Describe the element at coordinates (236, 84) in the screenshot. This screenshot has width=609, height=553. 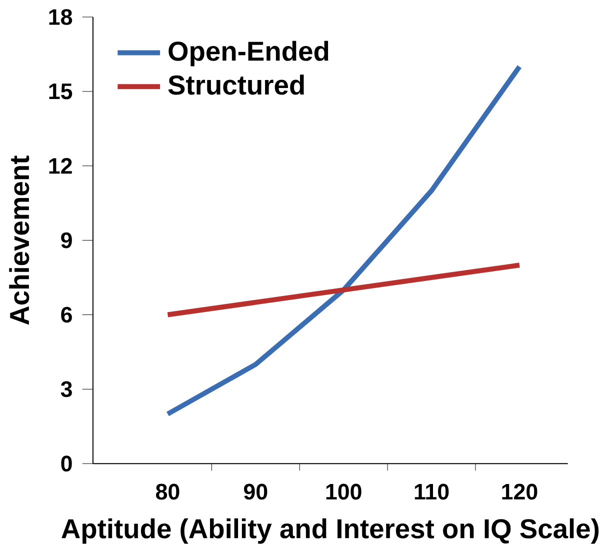
I see `legend-label: Structured` at that location.